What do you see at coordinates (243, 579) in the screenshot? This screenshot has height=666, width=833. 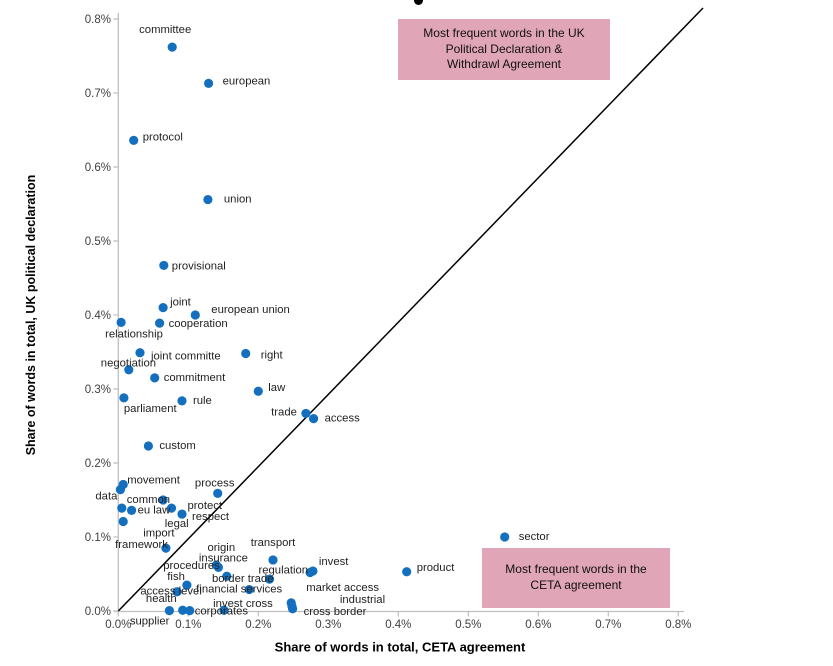 I see `data-point-label: border trade` at bounding box center [243, 579].